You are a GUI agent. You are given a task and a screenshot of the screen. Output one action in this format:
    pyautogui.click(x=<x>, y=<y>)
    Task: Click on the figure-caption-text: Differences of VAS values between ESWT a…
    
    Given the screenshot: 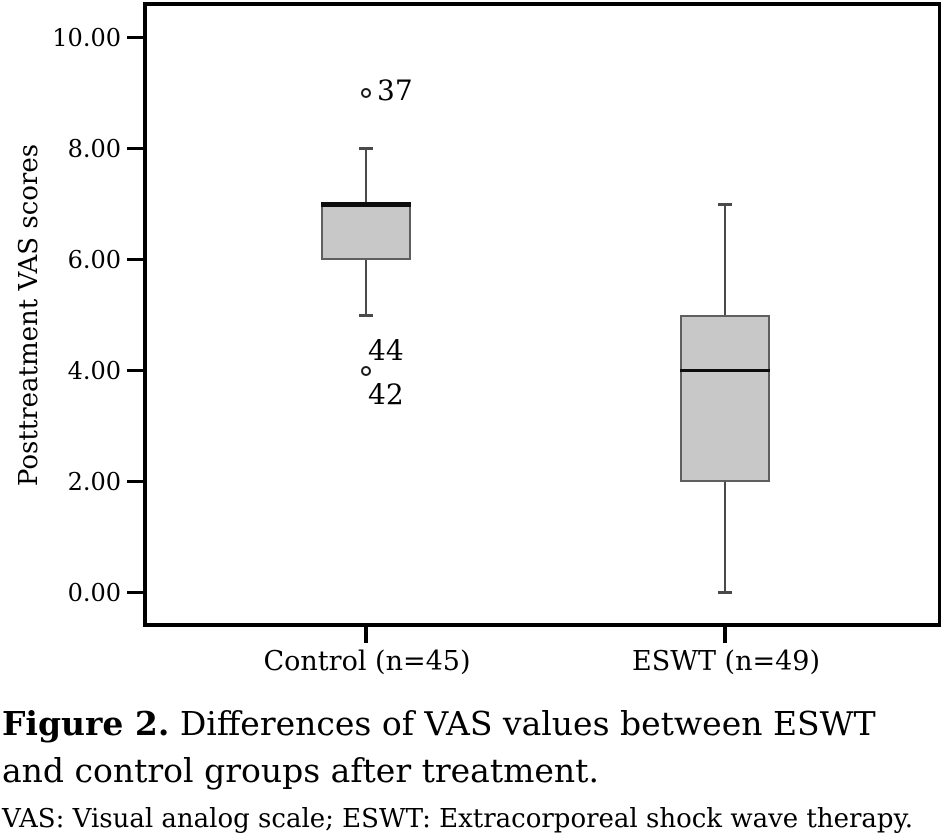 What is the action you would take?
    pyautogui.click(x=439, y=747)
    